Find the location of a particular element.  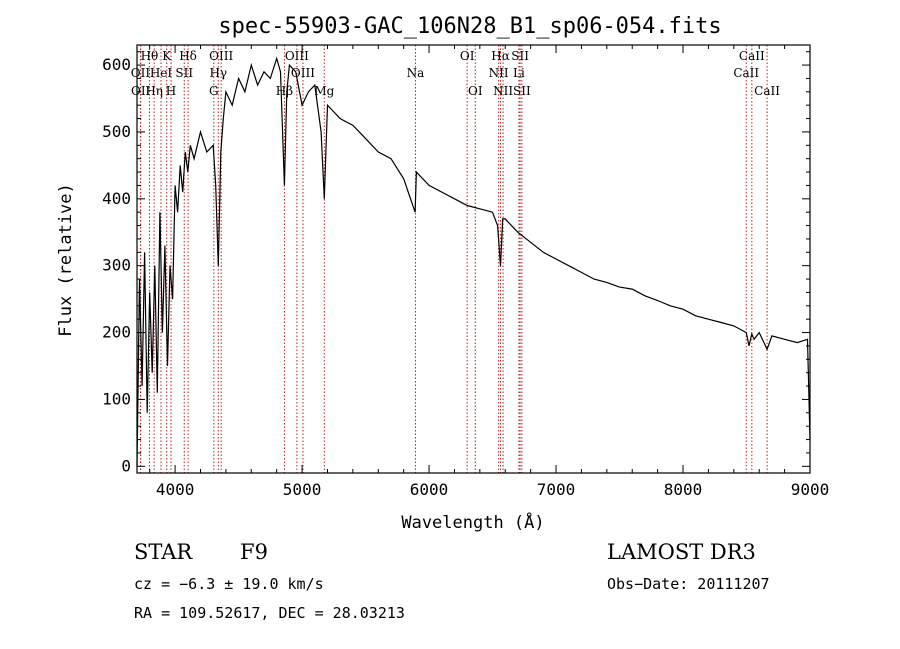

chart-title: spec-55903-GAC_106N28_B1_sp06-054.fits is located at coordinates (469, 26).